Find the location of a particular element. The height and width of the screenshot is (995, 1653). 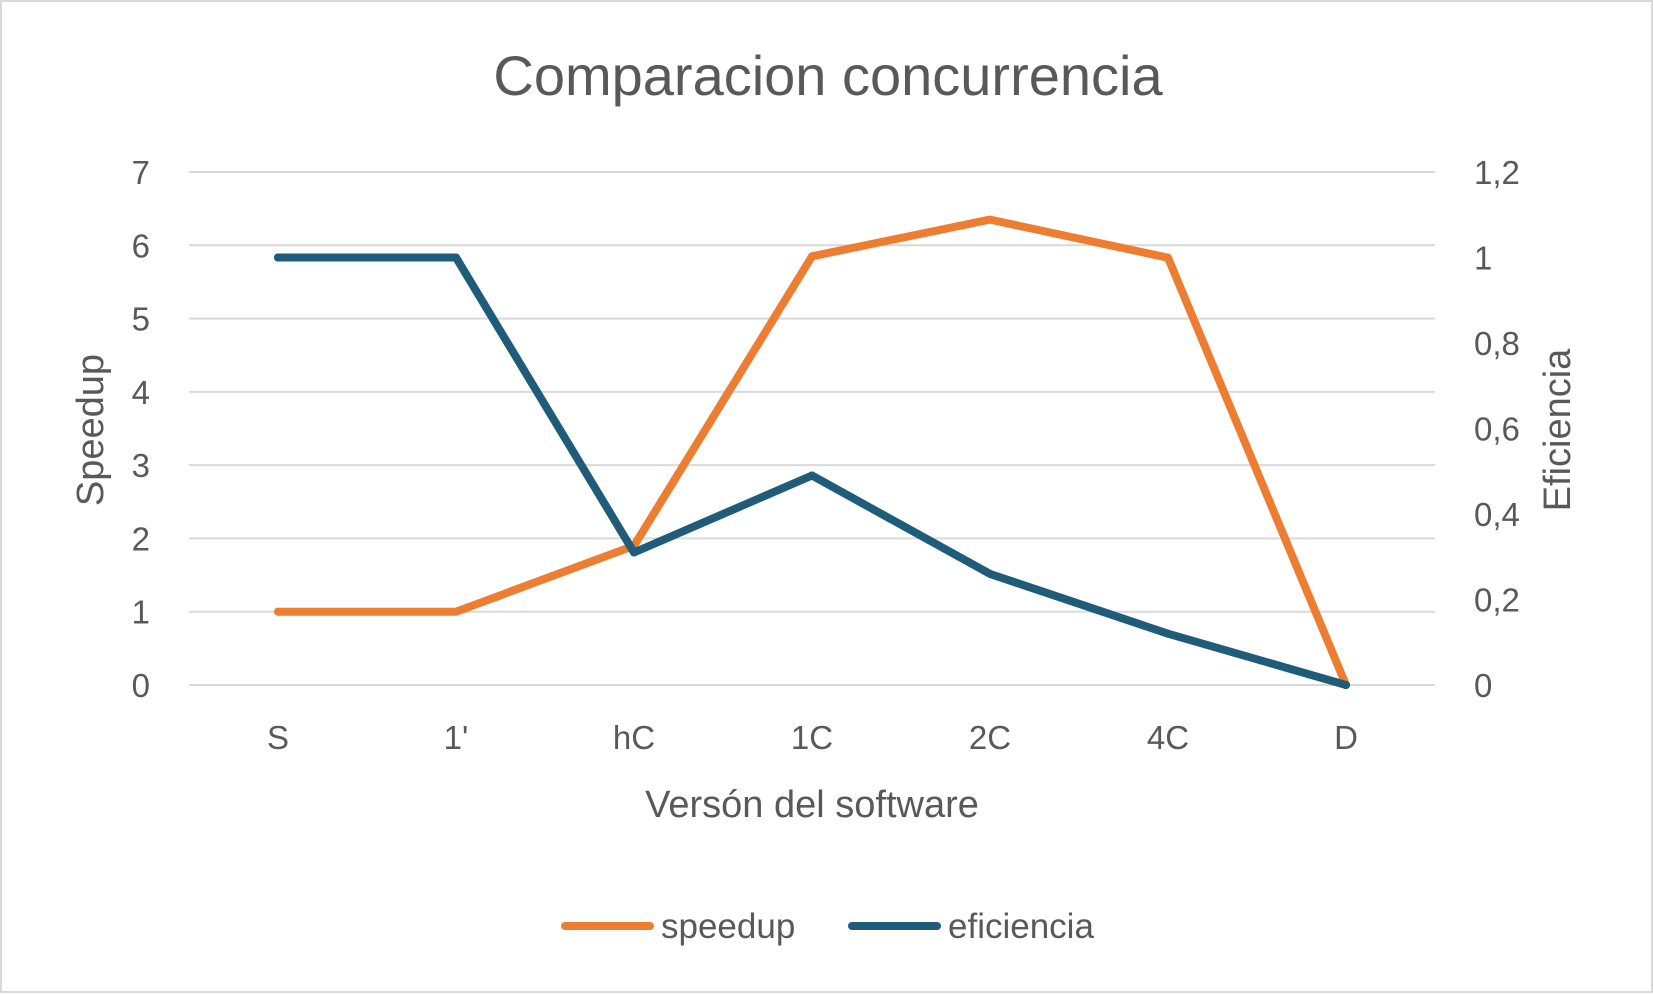

y2-axis-ticks: 0 0,2 0,4 0,6 0,8 1 1,2 is located at coordinates (1497, 429).